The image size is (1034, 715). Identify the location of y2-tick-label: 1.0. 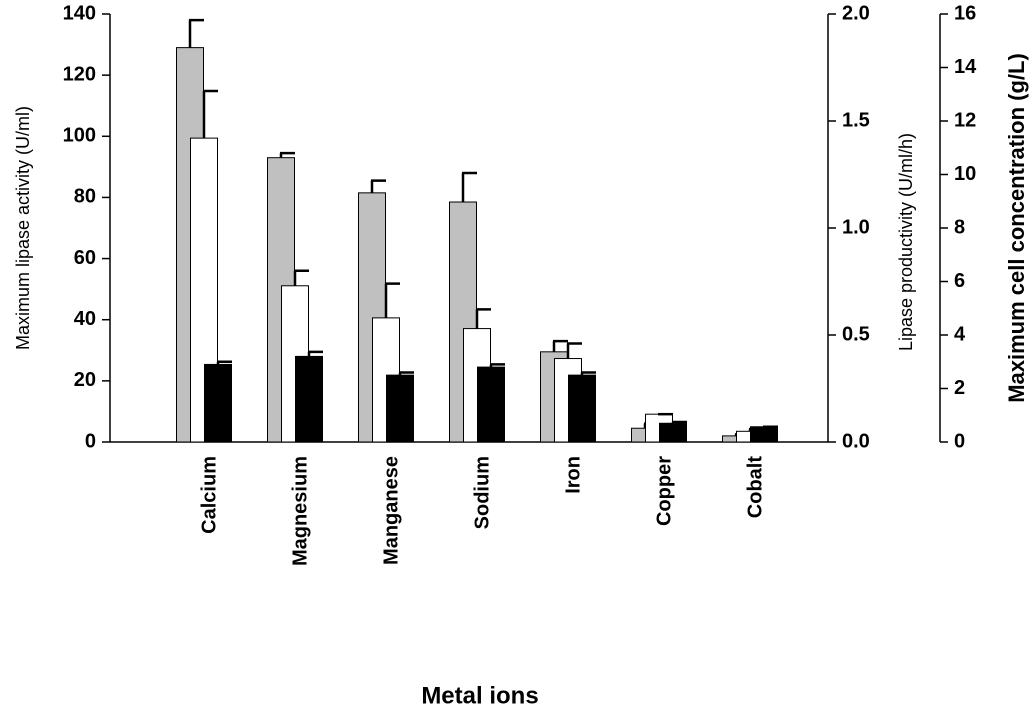
(856, 227).